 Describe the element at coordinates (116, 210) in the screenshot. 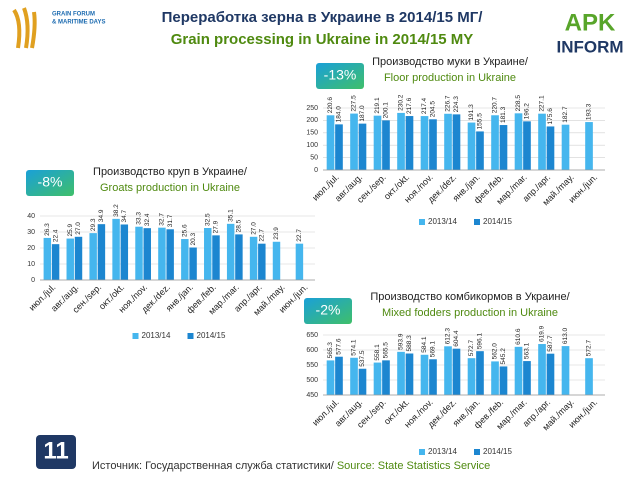

I see `value-label: 38.2` at that location.